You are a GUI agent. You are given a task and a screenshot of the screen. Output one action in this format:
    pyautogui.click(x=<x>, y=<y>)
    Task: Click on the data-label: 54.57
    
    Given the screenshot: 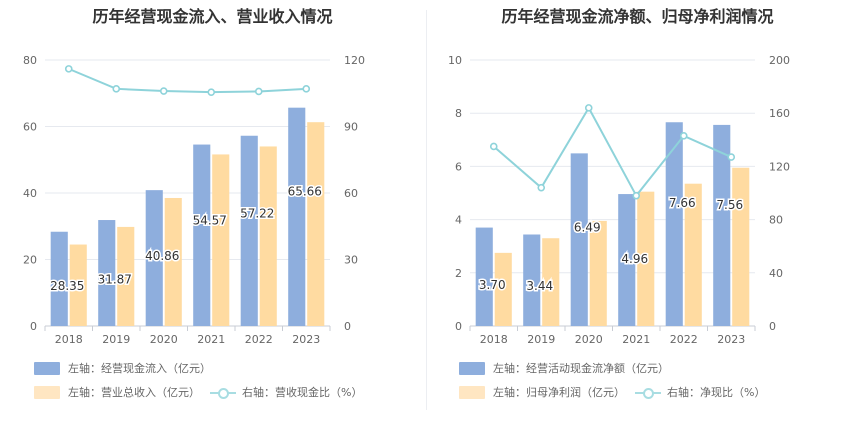 What is the action you would take?
    pyautogui.click(x=210, y=220)
    